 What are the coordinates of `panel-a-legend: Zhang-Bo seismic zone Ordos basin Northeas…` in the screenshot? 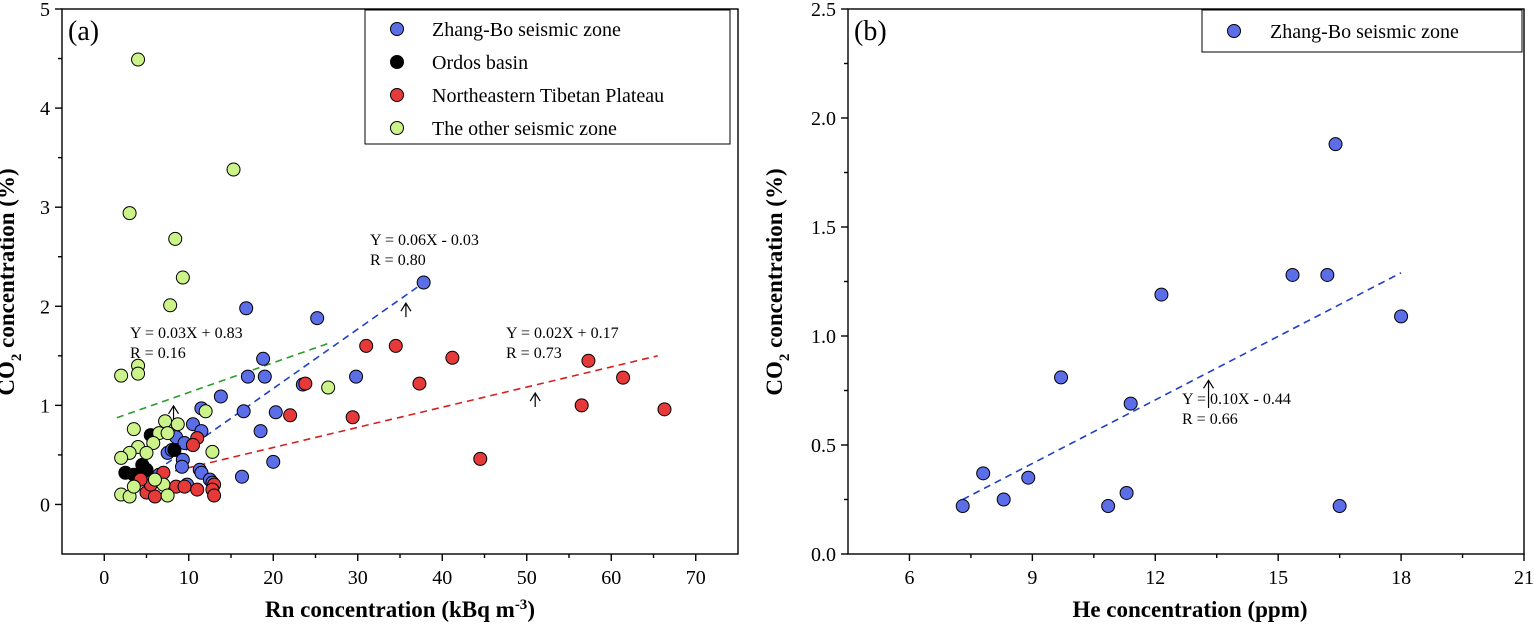 It's located at (547, 77).